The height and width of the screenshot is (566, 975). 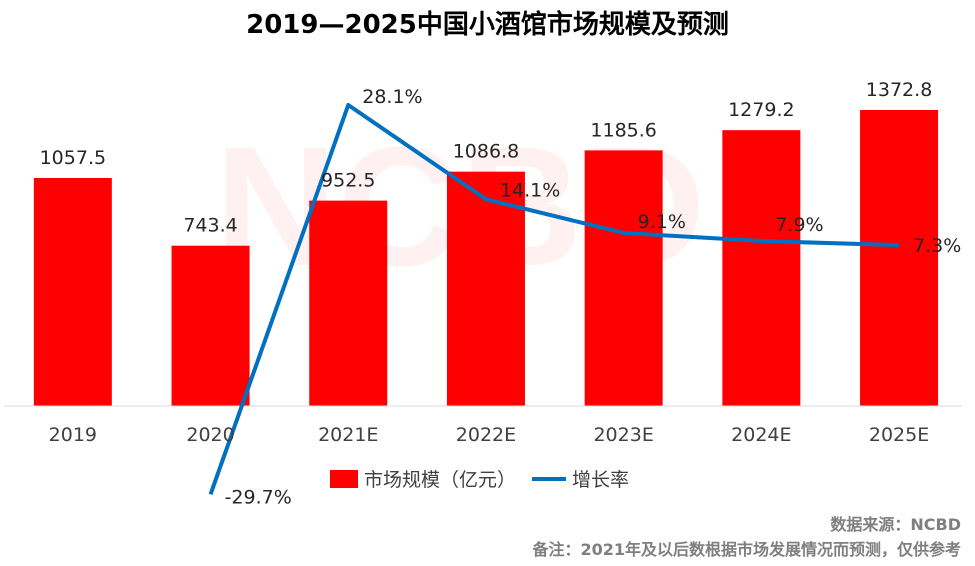 What do you see at coordinates (746, 537) in the screenshot?
I see `footer: 数据来源：NCBD 备注：2021年及以后数根据市场发展情况而预测，仅供参考` at bounding box center [746, 537].